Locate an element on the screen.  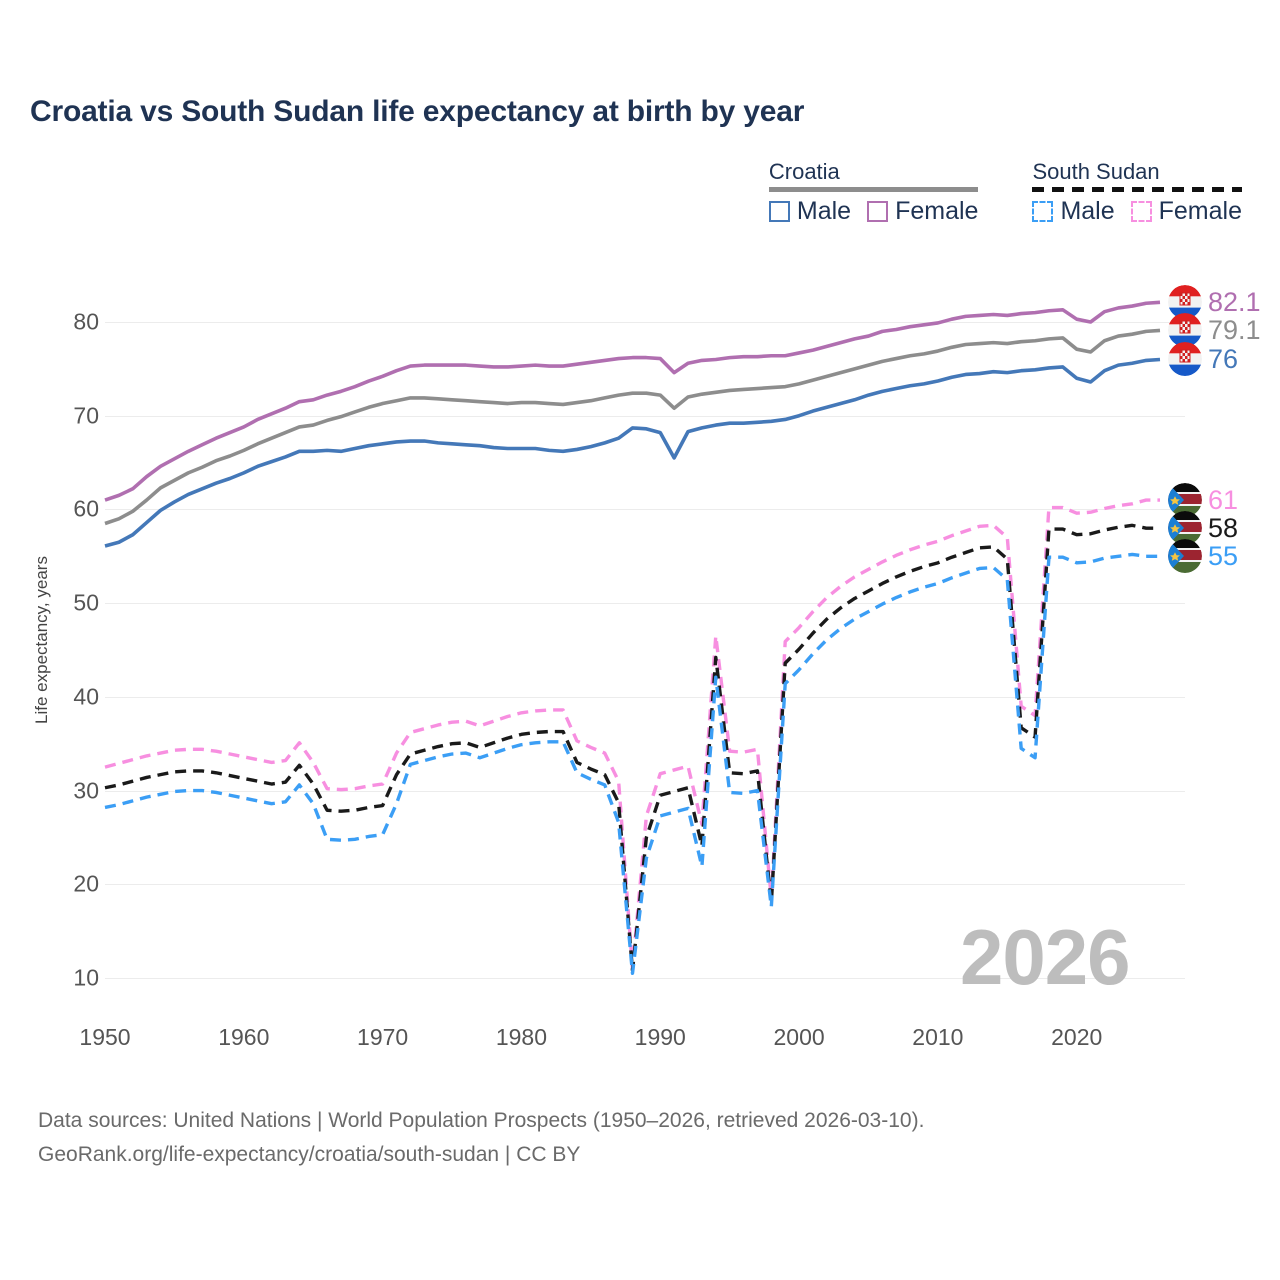
x-axis-tick-label: 1960 is located at coordinates (244, 1037).